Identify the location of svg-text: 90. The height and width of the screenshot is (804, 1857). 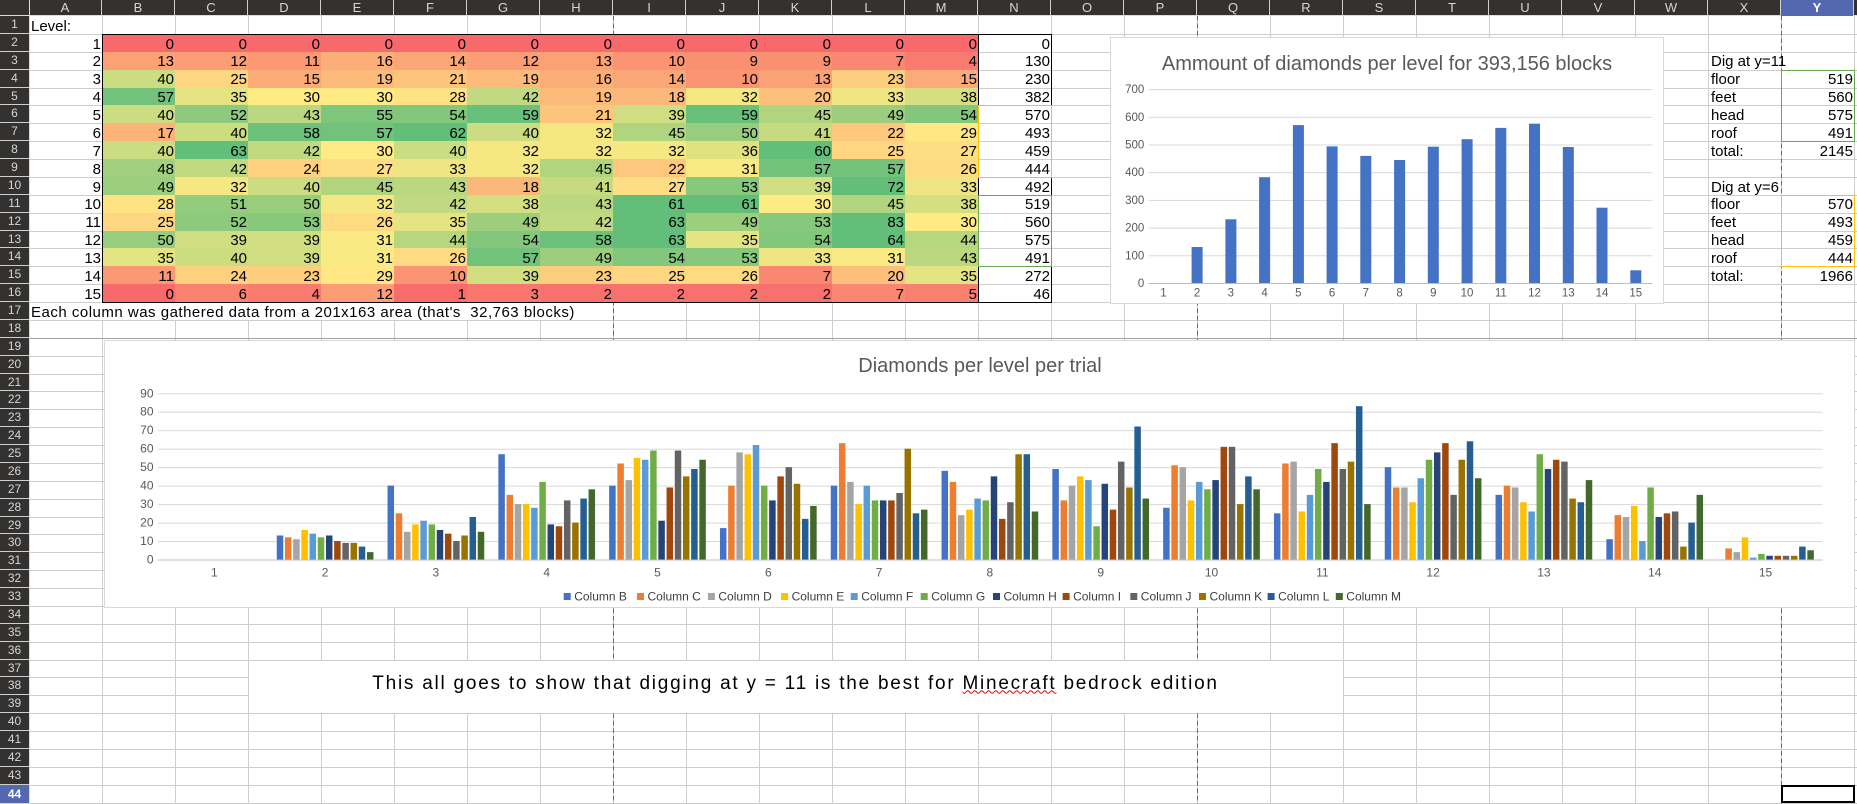
(147, 393).